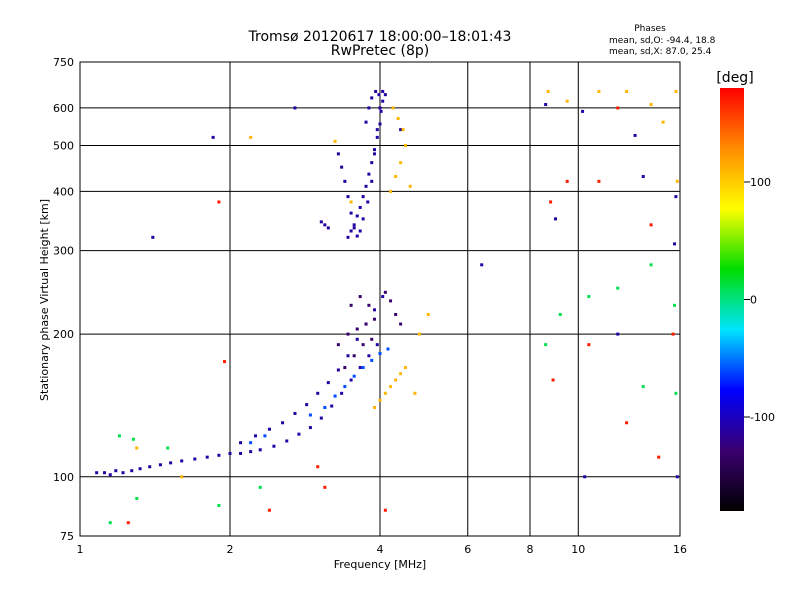 This screenshot has width=800, height=600. Describe the element at coordinates (467, 549) in the screenshot. I see `x-tick-label: 6` at that location.